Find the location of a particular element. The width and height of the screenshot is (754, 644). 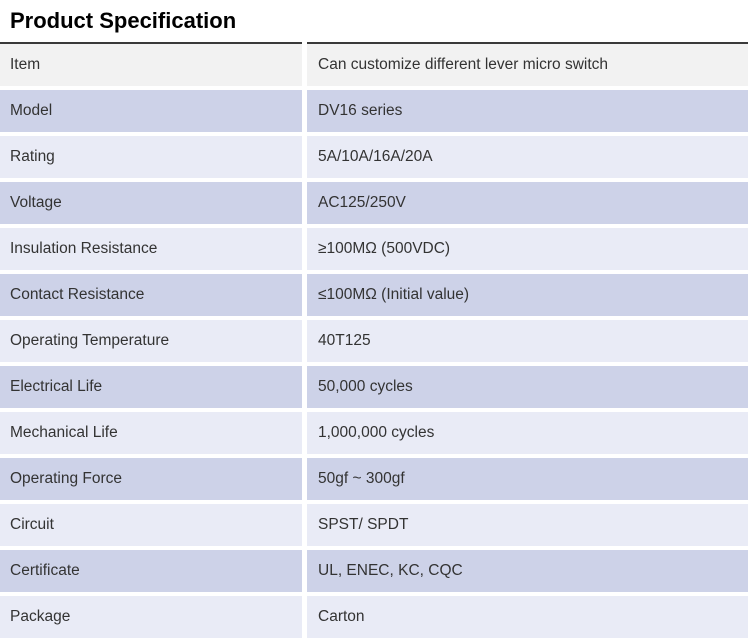

spec-value-cell: UL, ENEC, KC, CQC is located at coordinates (527, 571).